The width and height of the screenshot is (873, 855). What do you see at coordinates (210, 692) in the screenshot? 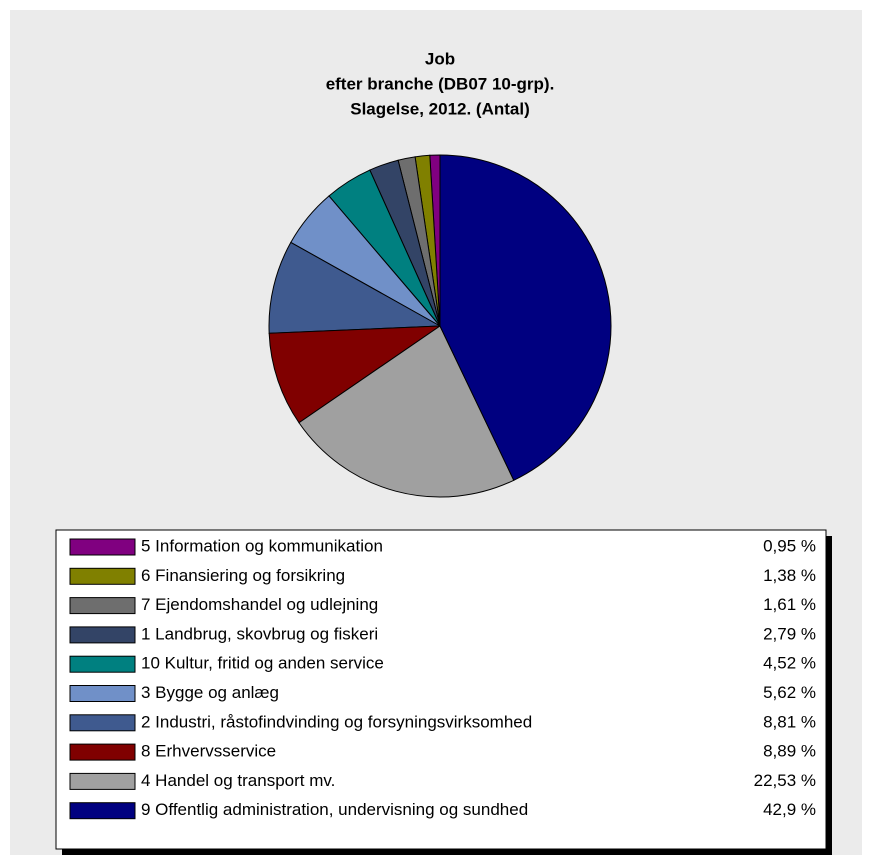
I see `legend-label: 3 Bygge og anlæg` at bounding box center [210, 692].